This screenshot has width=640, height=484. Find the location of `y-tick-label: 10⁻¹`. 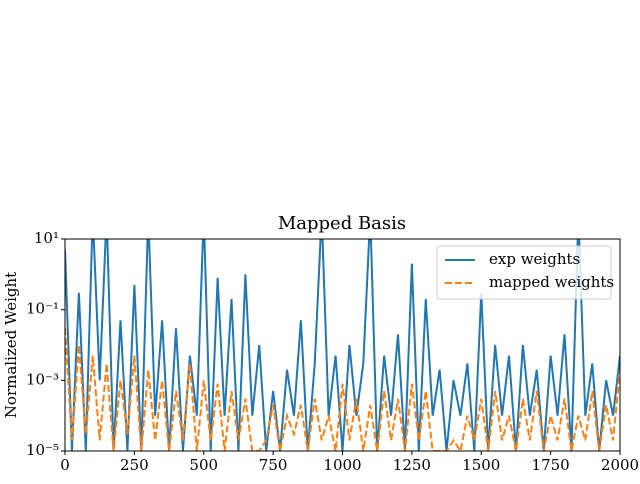

y-tick-label: 10⁻¹ is located at coordinates (42, 309).